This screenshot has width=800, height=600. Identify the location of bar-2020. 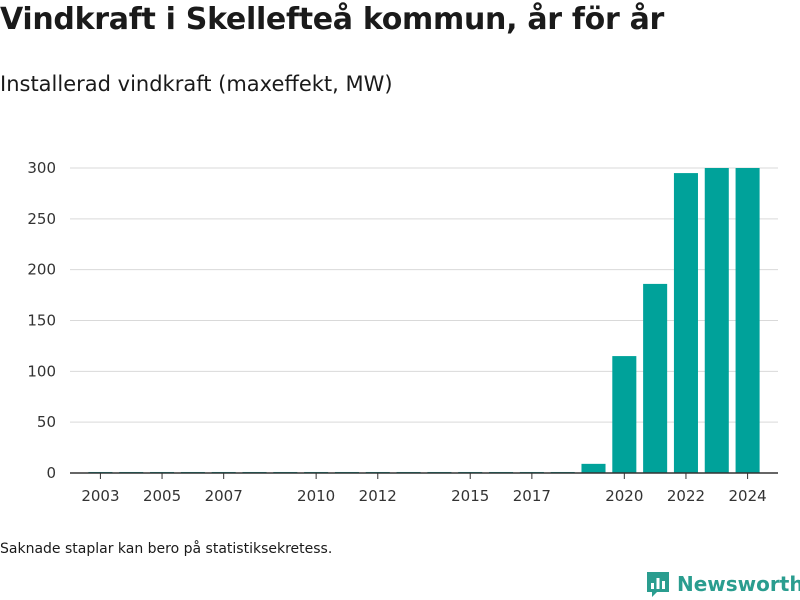
(624, 414).